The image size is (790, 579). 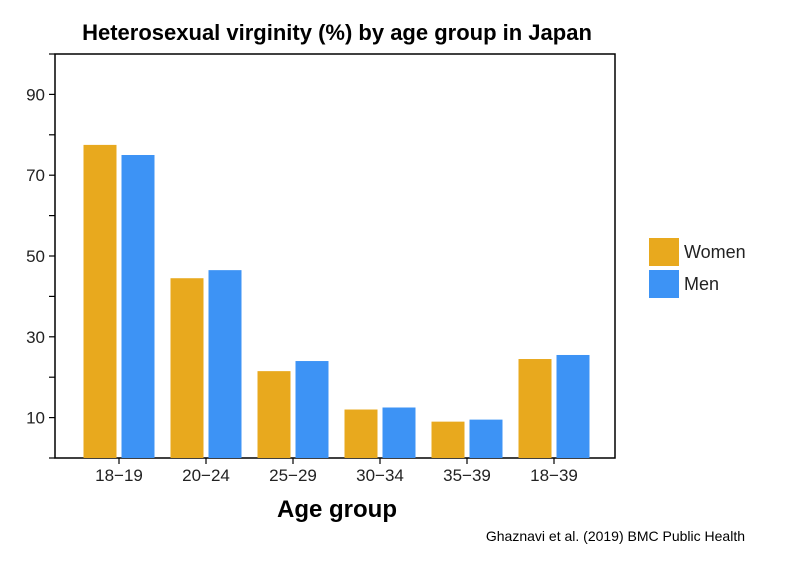 I want to click on x-tick-label: 18−19, so click(x=119, y=475).